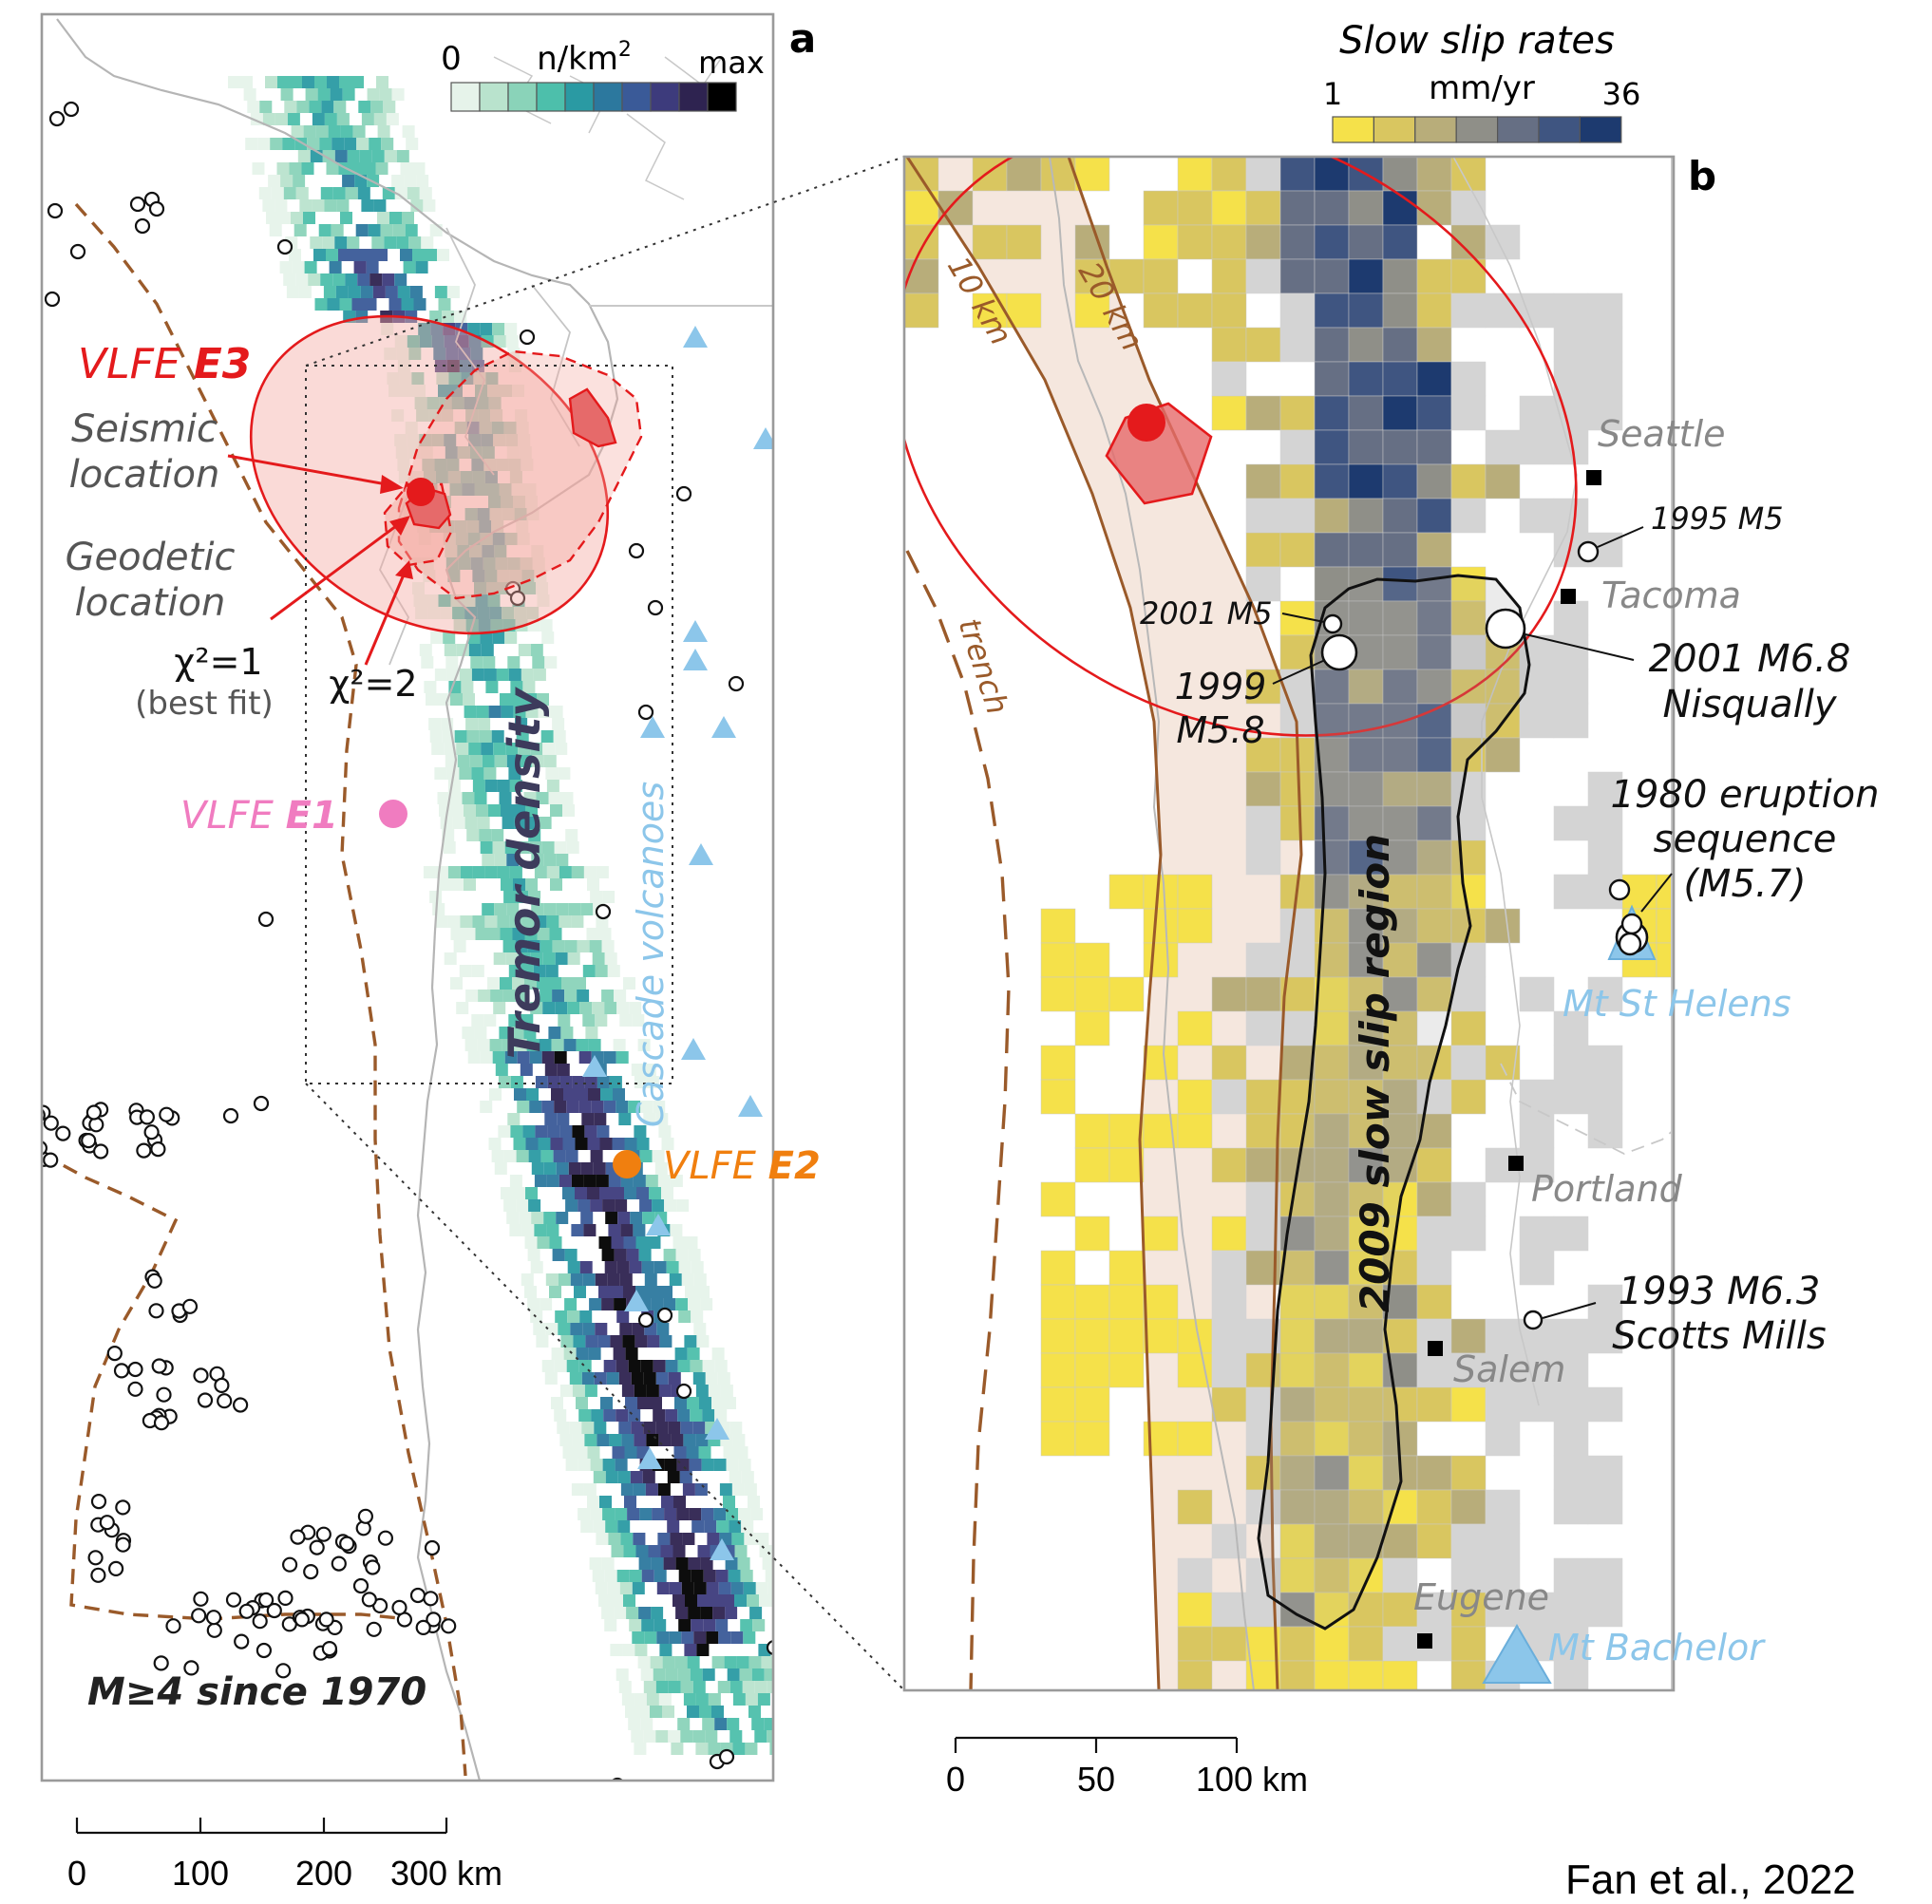 This screenshot has height=1904, width=1932. What do you see at coordinates (1750, 659) in the screenshot?
I see `label-2001-m68-line1: 2001 M6.8` at bounding box center [1750, 659].